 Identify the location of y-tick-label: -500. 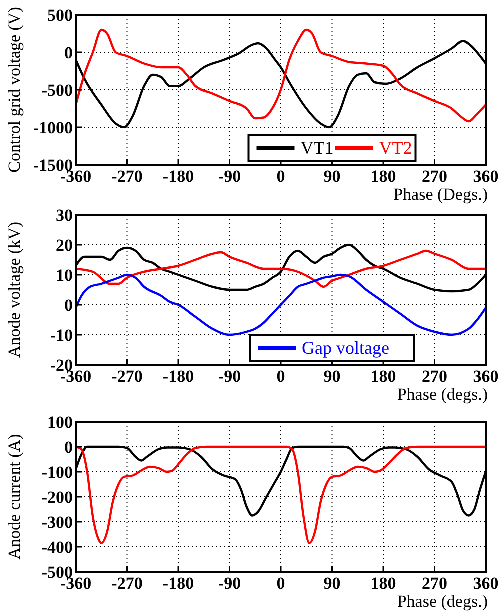
(57, 90).